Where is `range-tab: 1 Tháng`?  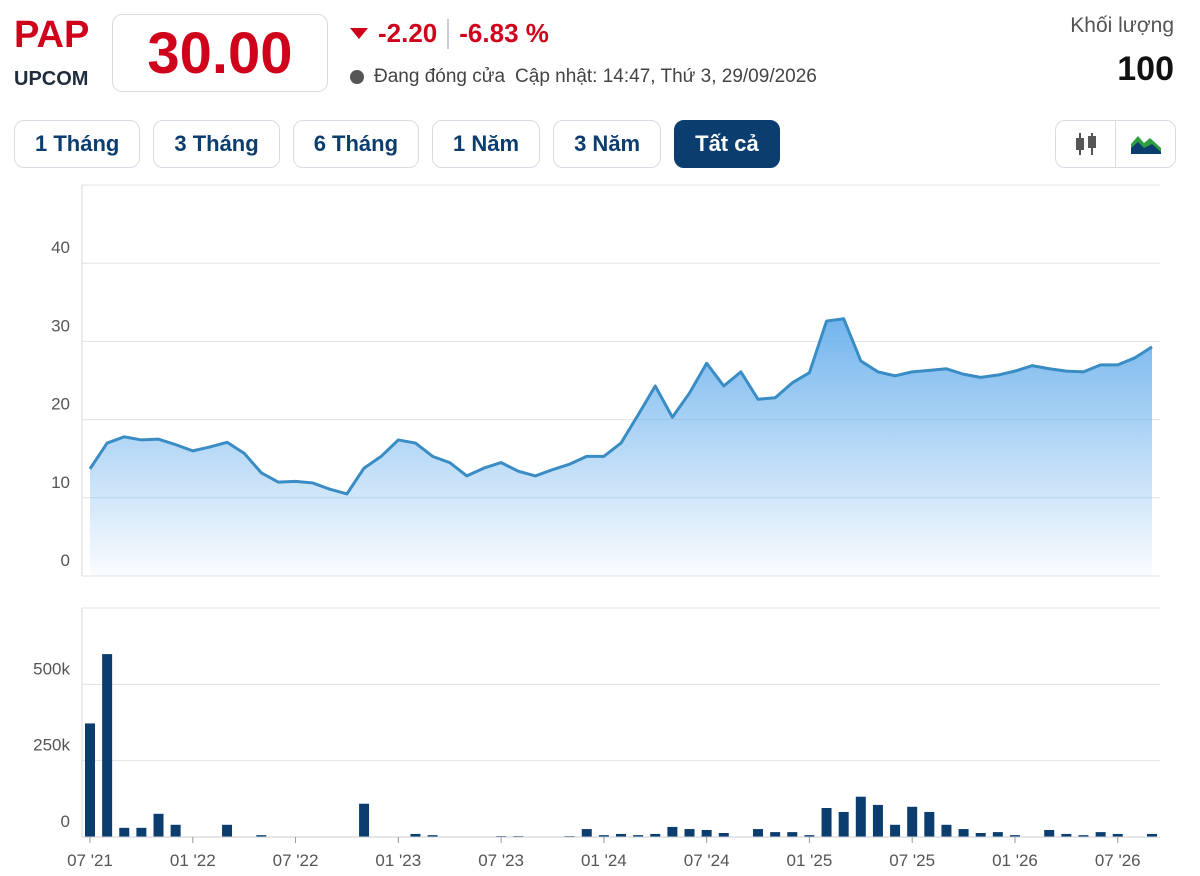
range-tab: 1 Tháng is located at coordinates (77, 144).